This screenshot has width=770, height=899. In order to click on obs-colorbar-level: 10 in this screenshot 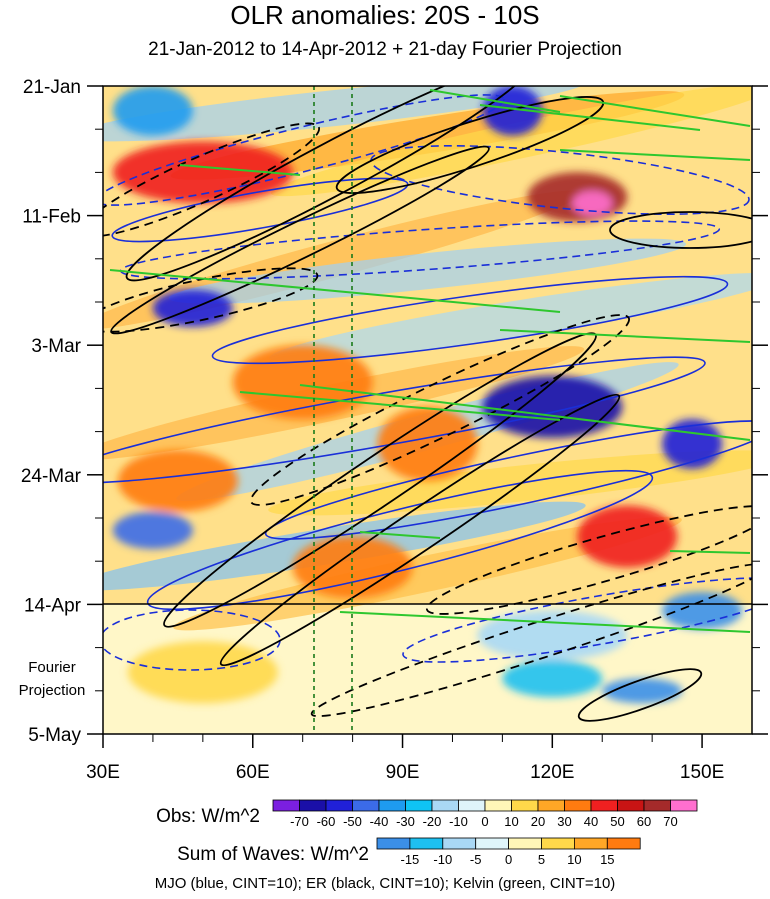, I will do `click(511, 821)`.